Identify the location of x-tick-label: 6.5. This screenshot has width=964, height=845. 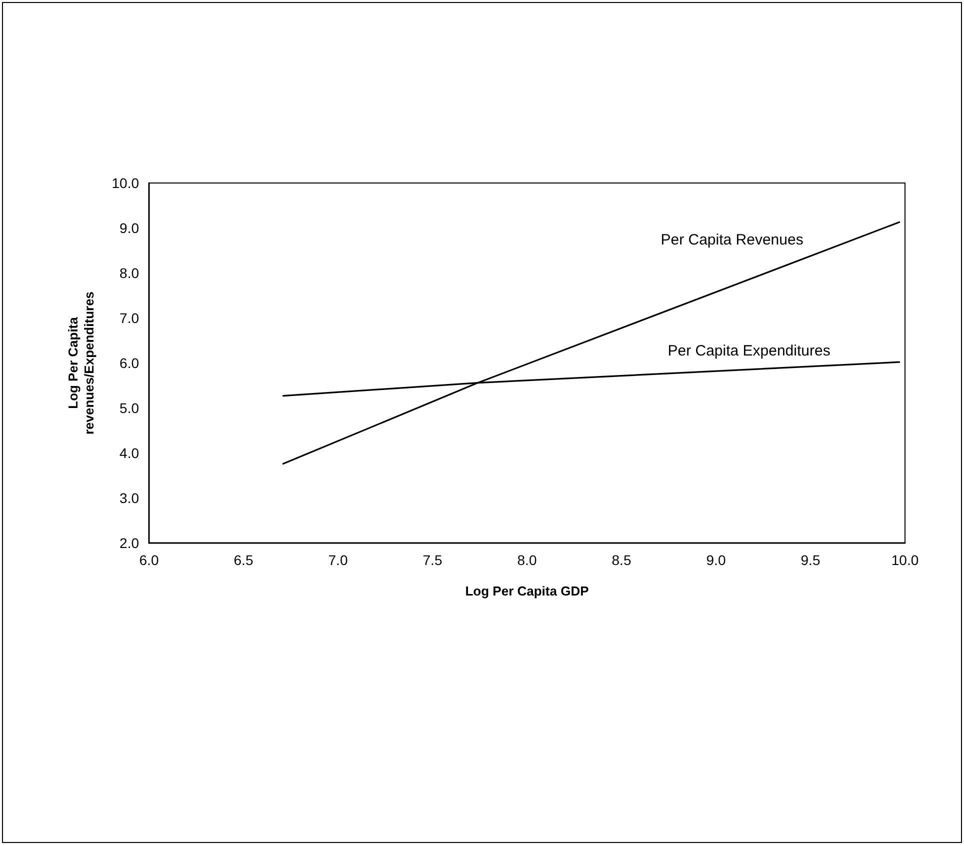
(244, 560).